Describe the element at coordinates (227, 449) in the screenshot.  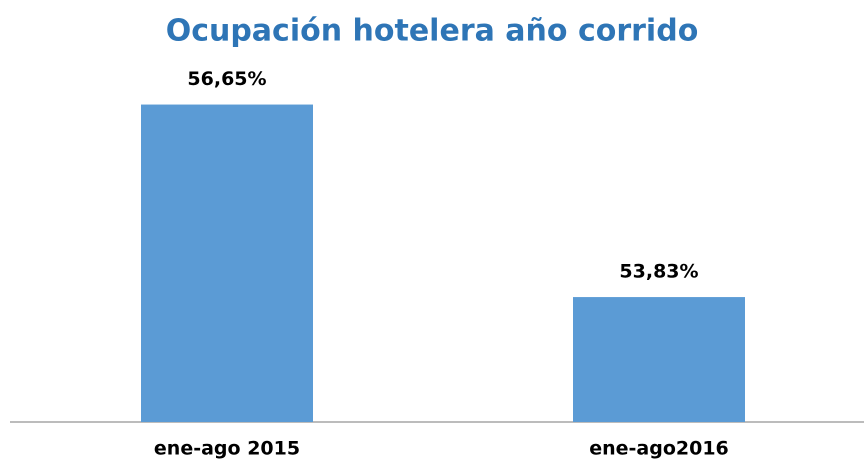
I see `x-tick-label: ene-ago 2015` at that location.